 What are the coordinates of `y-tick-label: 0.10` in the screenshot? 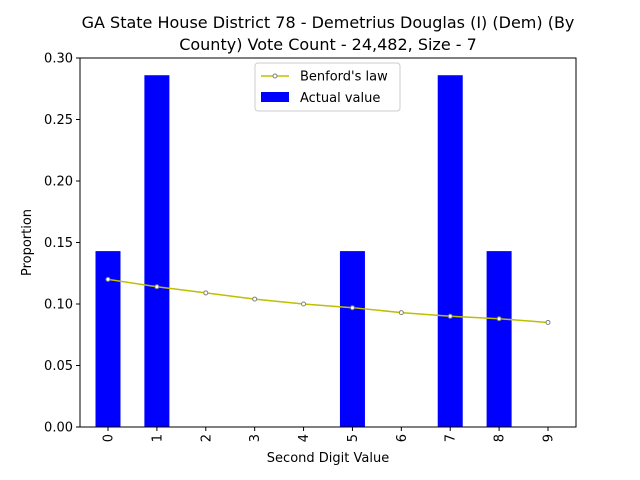 It's located at (58, 305).